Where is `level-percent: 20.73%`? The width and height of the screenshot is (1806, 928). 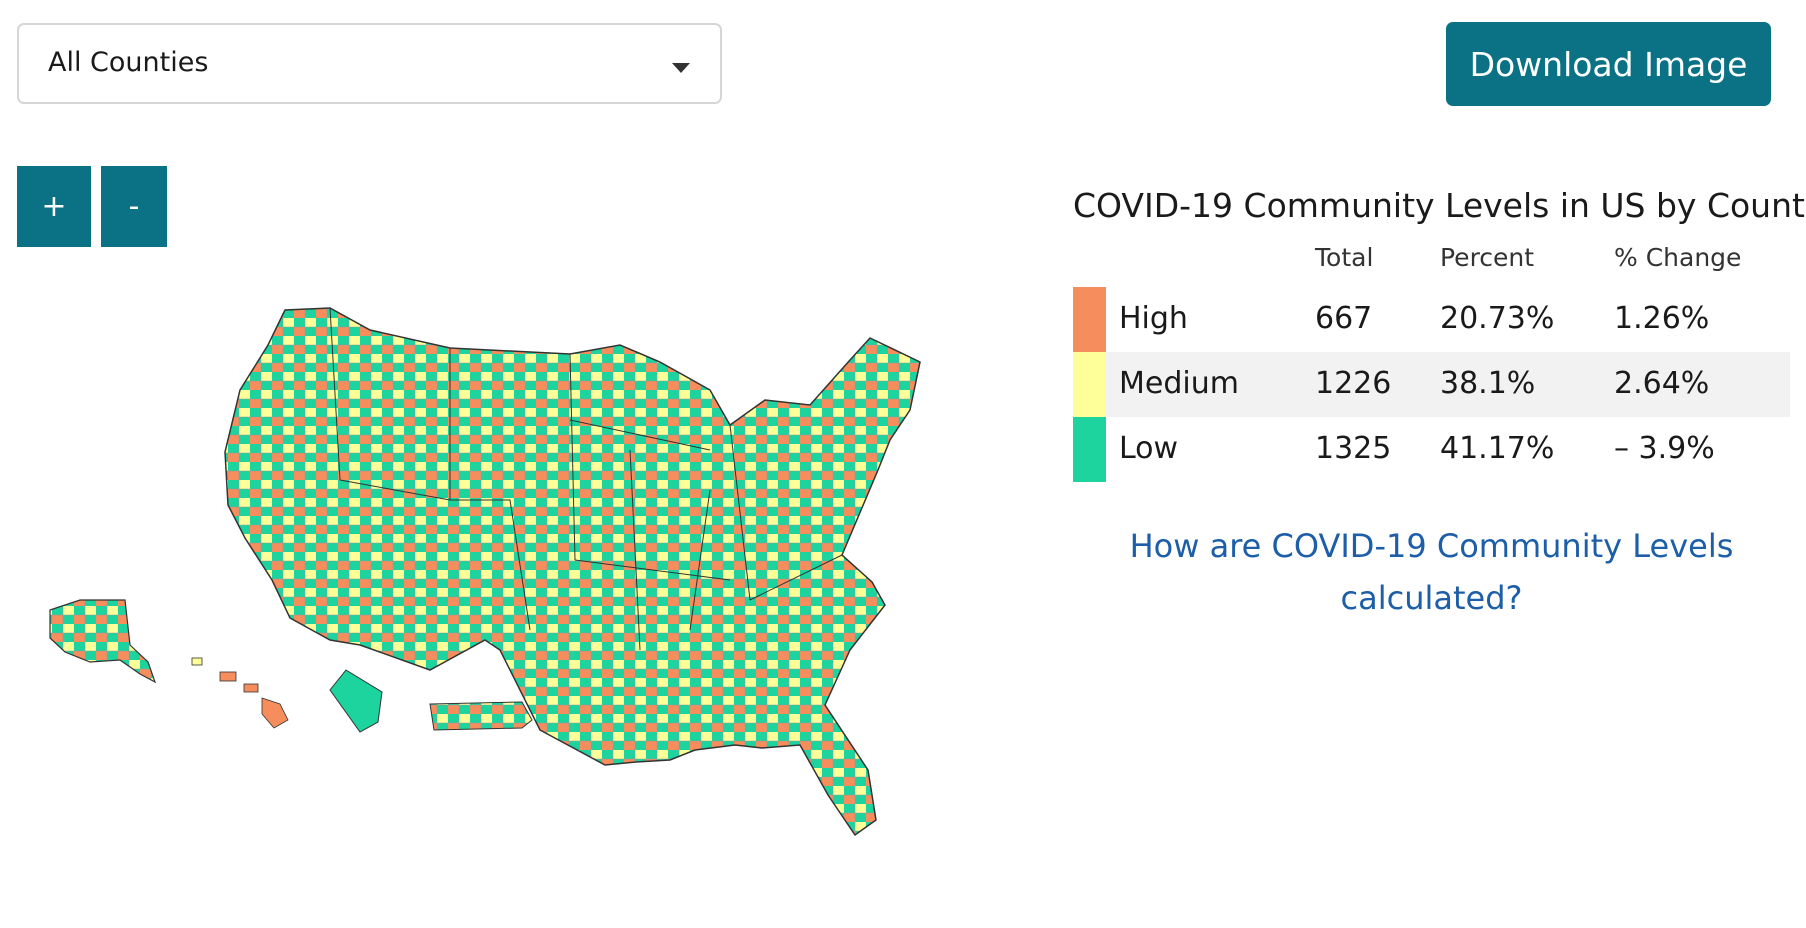 level-percent: 20.73% is located at coordinates (1497, 318).